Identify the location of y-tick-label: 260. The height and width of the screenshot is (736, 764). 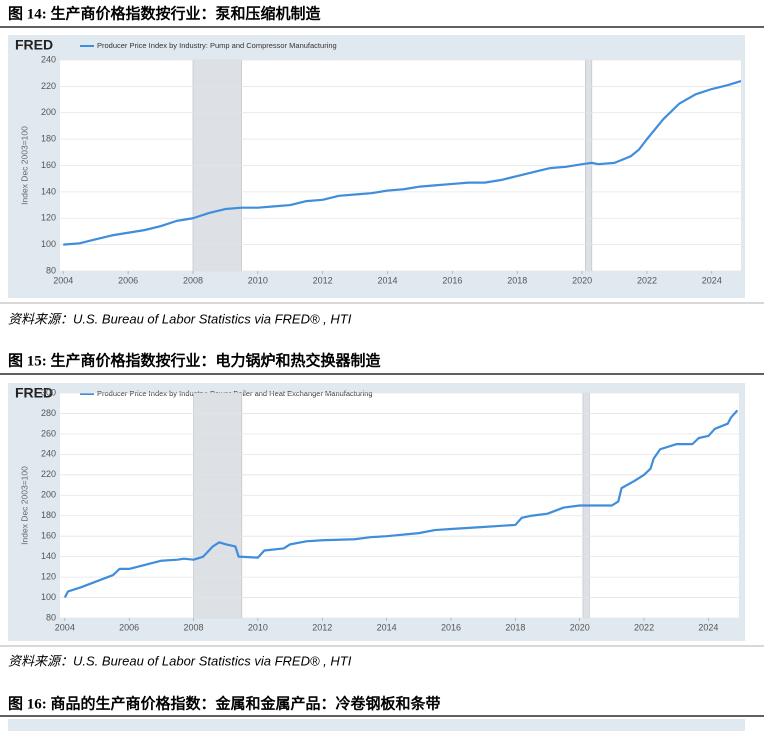
(48, 433).